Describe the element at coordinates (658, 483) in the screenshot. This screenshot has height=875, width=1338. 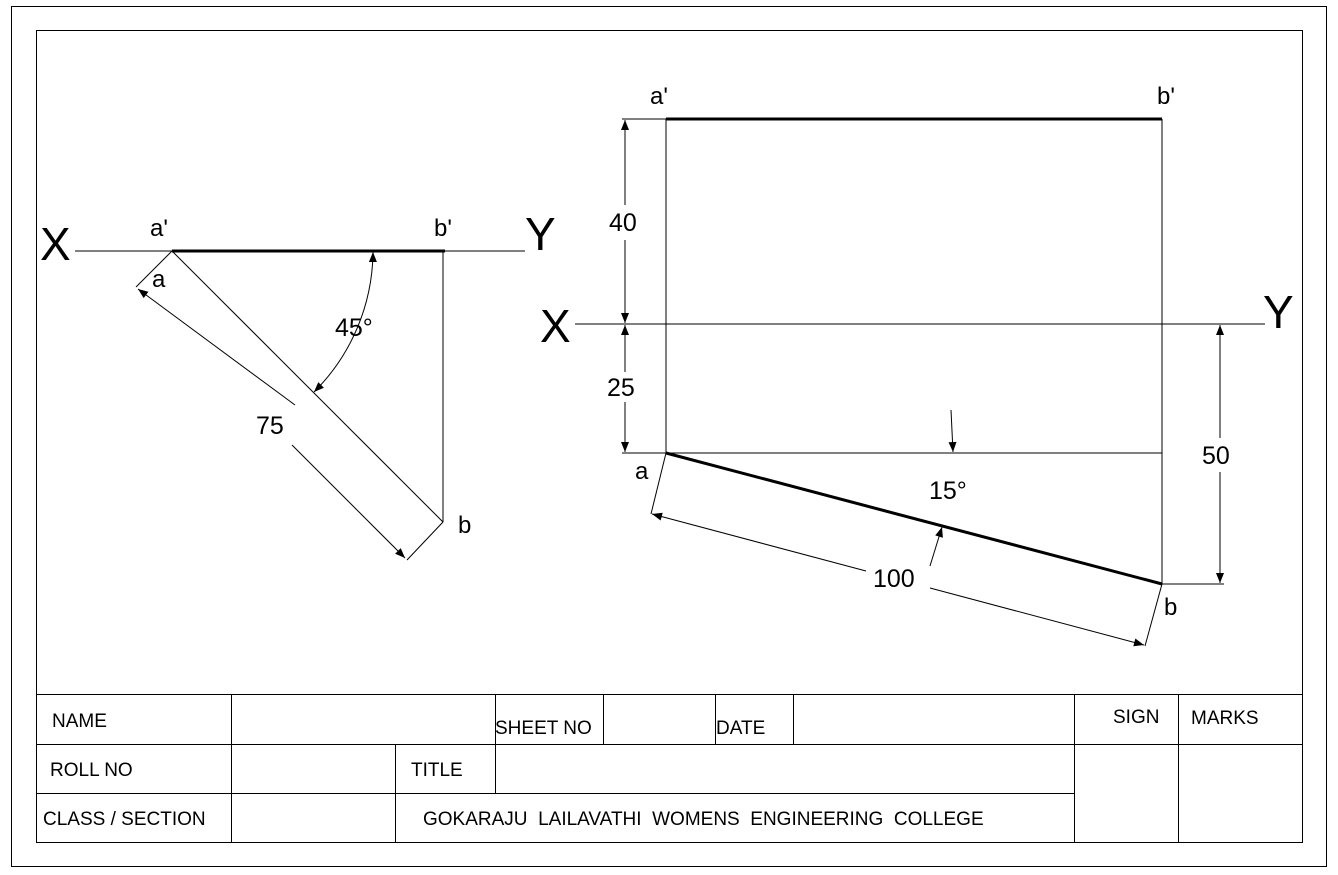
I see `right-extension-a-slant` at that location.